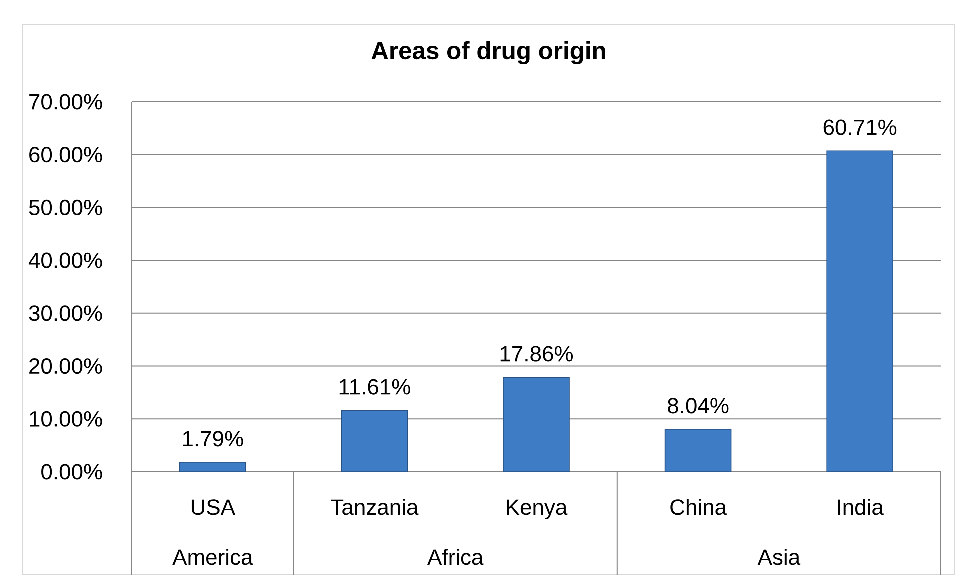 This screenshot has width=958, height=582. I want to click on data-label: 1.79%, so click(213, 439).